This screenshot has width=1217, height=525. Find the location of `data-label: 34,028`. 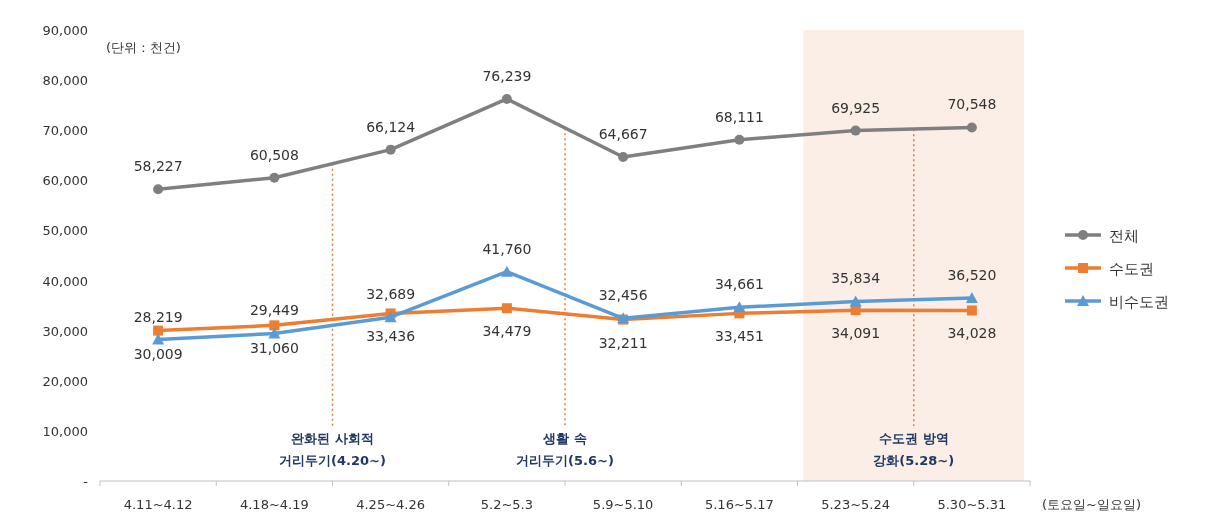

data-label: 34,028 is located at coordinates (972, 333).